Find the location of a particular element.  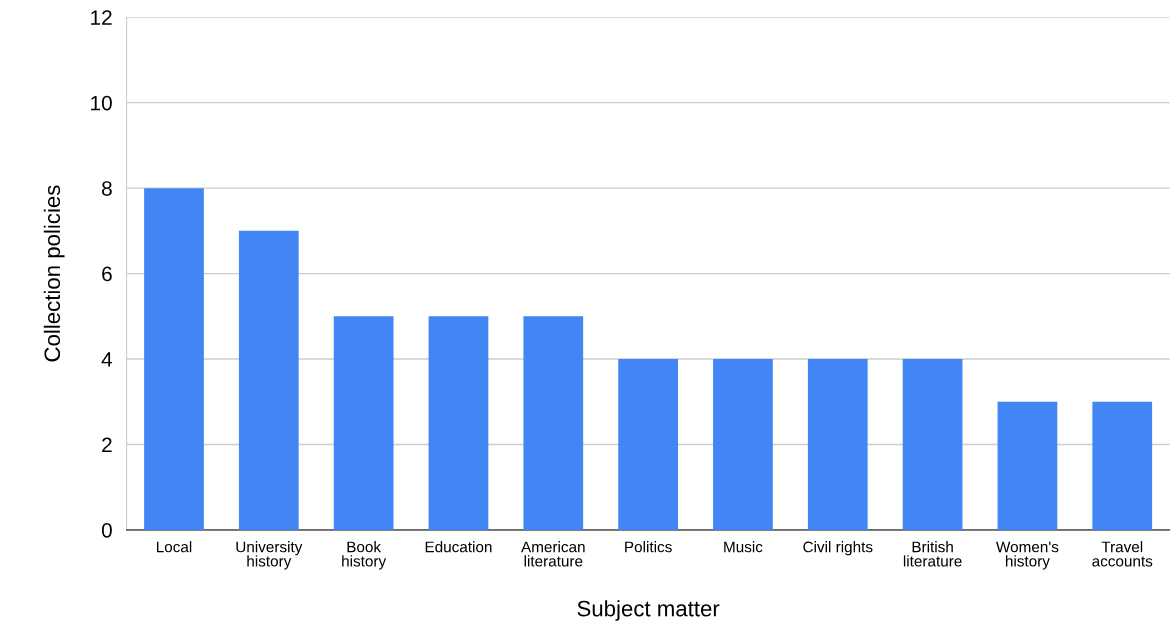

x-tick-label: Education is located at coordinates (458, 547).